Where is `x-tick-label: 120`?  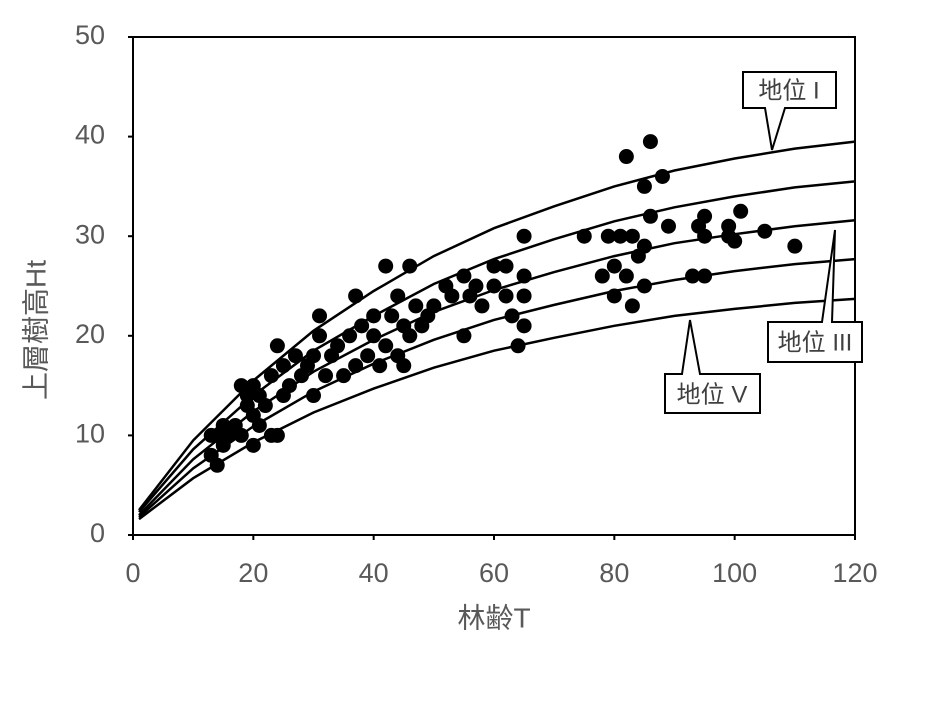
x-tick-label: 120 is located at coordinates (854, 573).